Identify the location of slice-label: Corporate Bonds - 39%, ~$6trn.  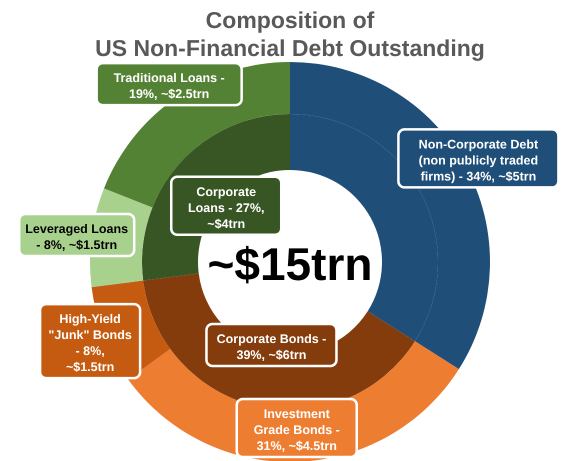
(271, 347).